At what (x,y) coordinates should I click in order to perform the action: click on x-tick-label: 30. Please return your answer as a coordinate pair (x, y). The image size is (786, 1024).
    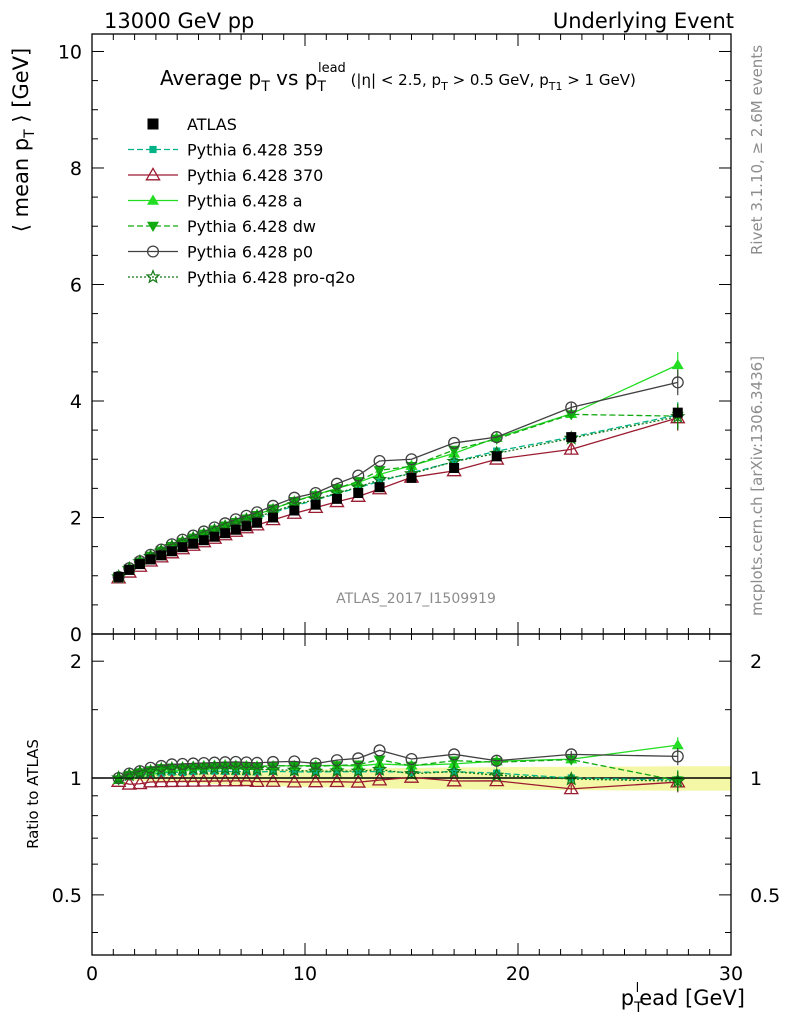
    Looking at the image, I should click on (731, 974).